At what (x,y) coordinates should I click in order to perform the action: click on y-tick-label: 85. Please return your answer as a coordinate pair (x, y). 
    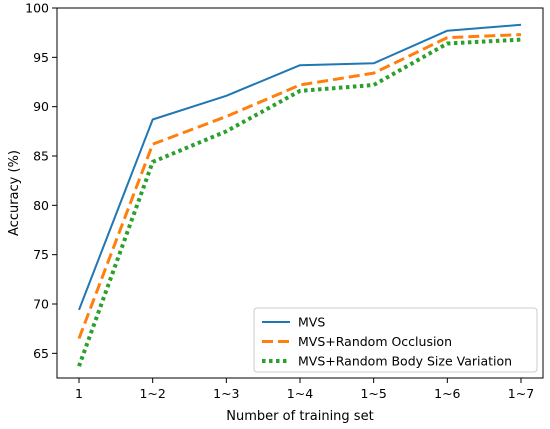
    Looking at the image, I should click on (41, 156).